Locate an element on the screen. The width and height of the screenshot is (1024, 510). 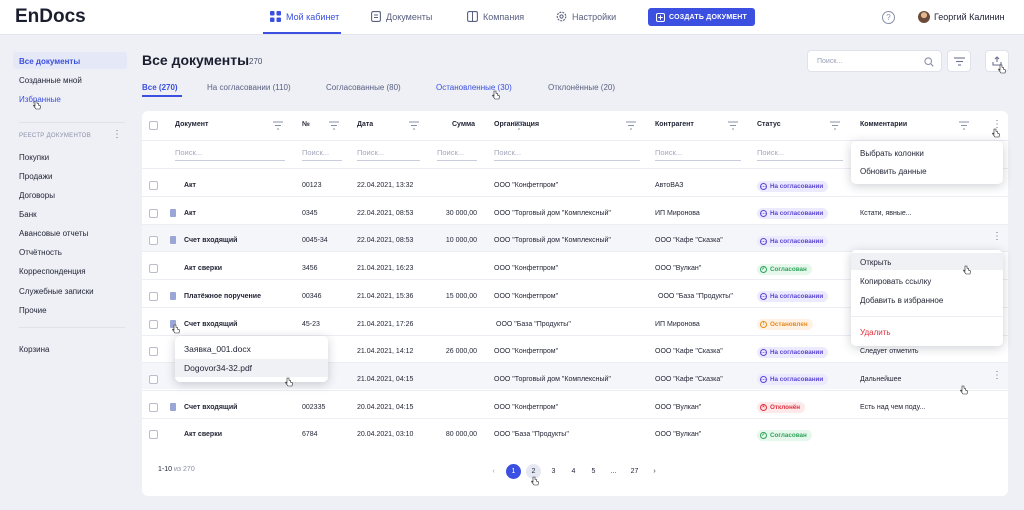
sidebar-item-created: Созданные мной is located at coordinates (50, 80).